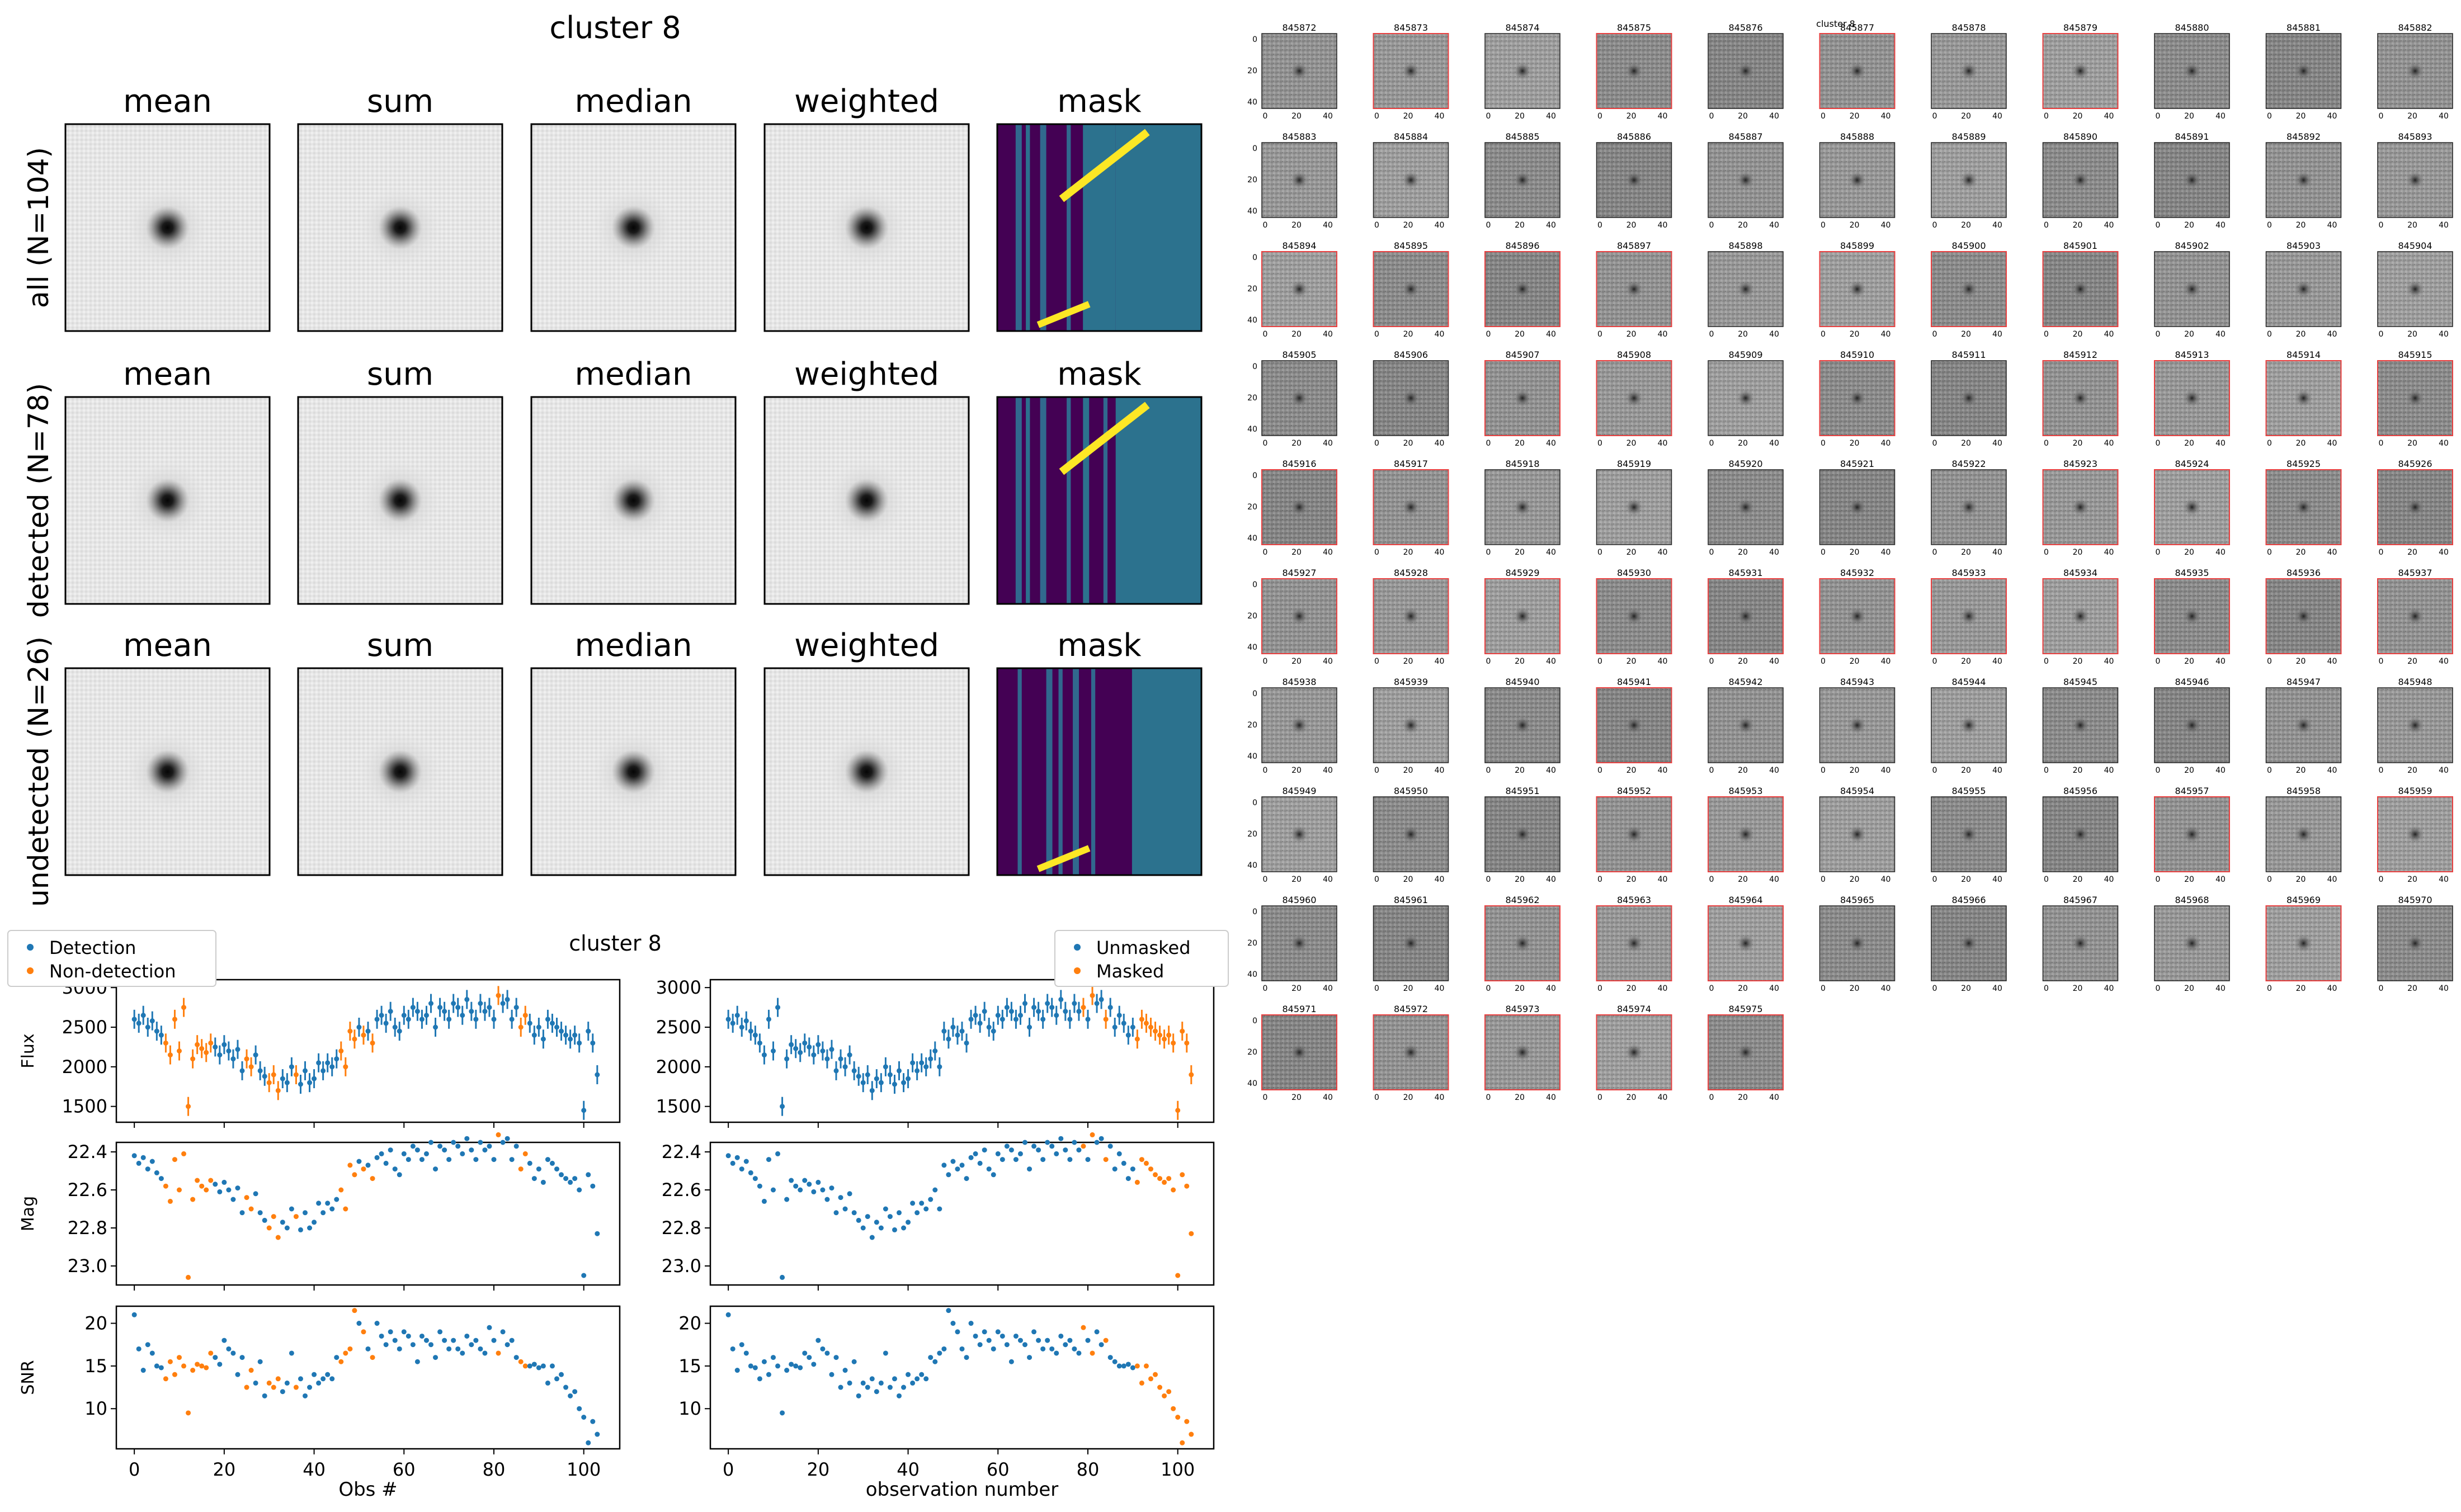 This screenshot has width=2461, height=1512. I want to click on cutout-y-tick-label: 40, so click(1252, 211).